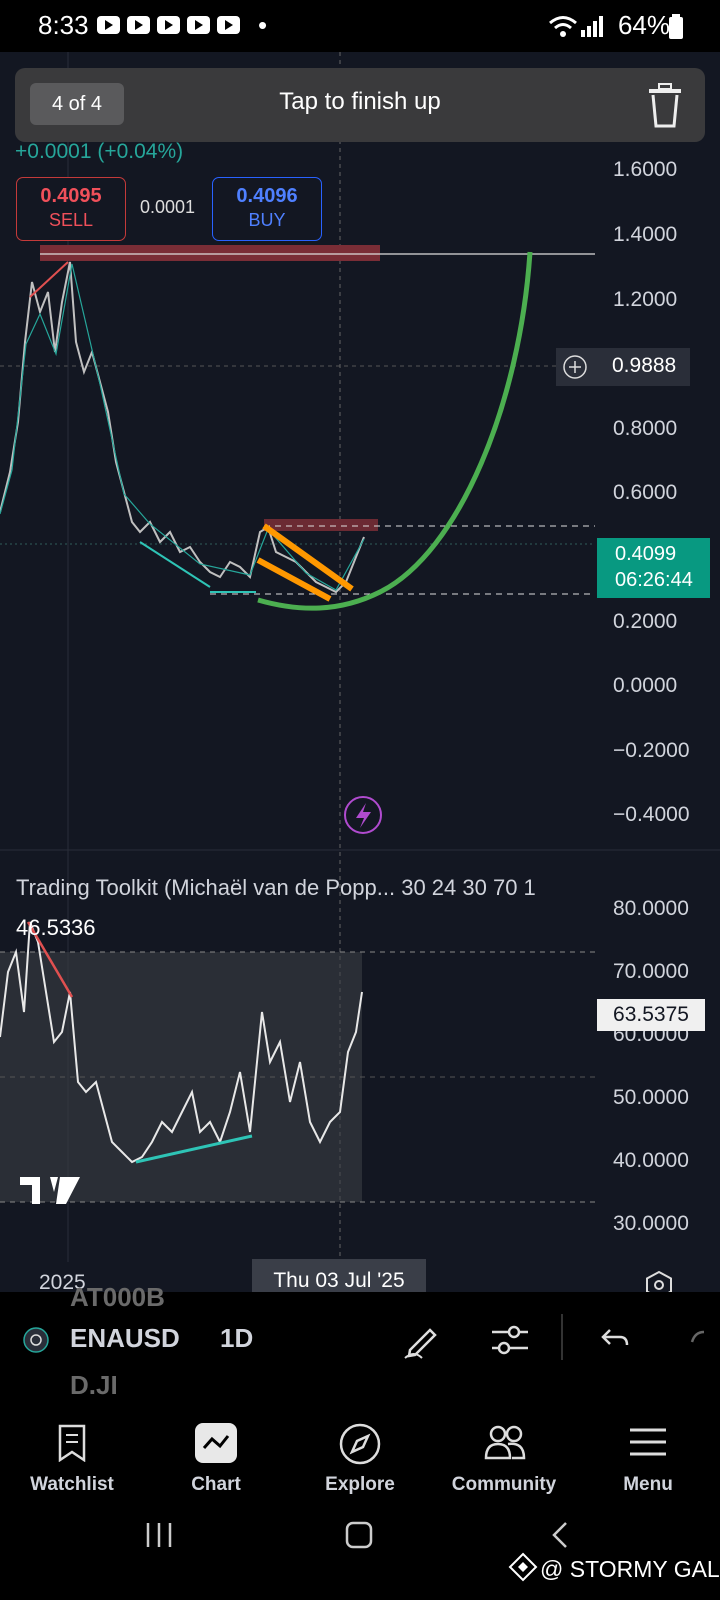 Image resolution: width=720 pixels, height=1600 pixels. I want to click on rsi-line, so click(181, 1042).